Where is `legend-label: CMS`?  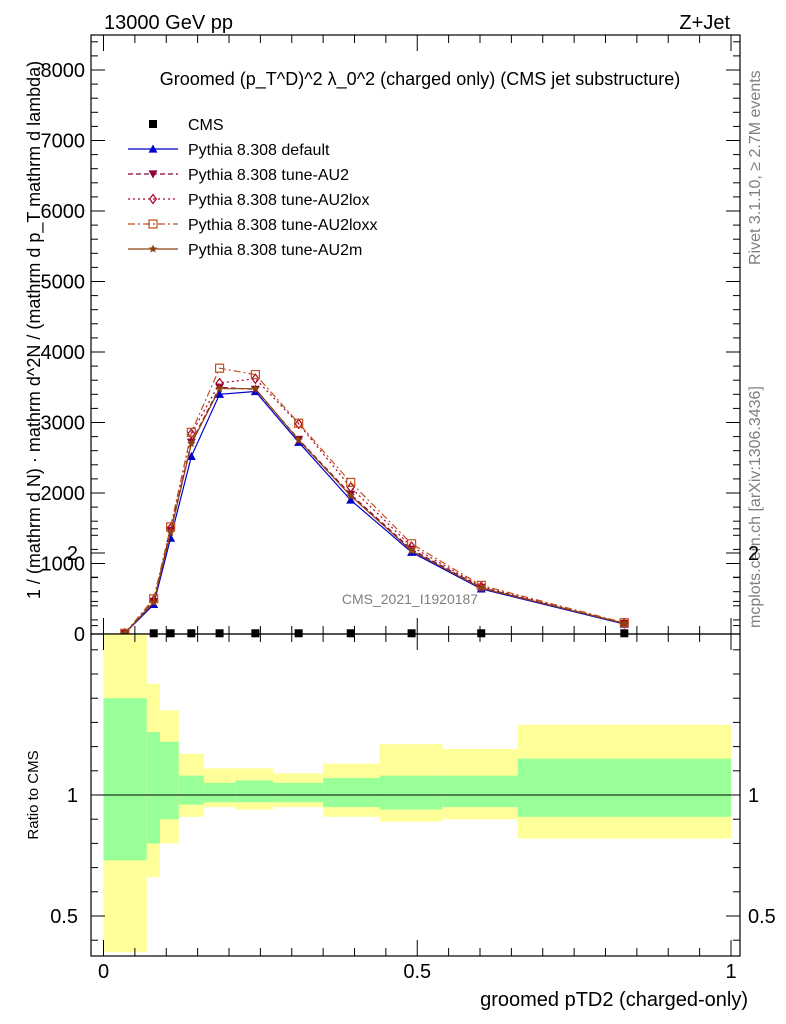
legend-label: CMS is located at coordinates (206, 125).